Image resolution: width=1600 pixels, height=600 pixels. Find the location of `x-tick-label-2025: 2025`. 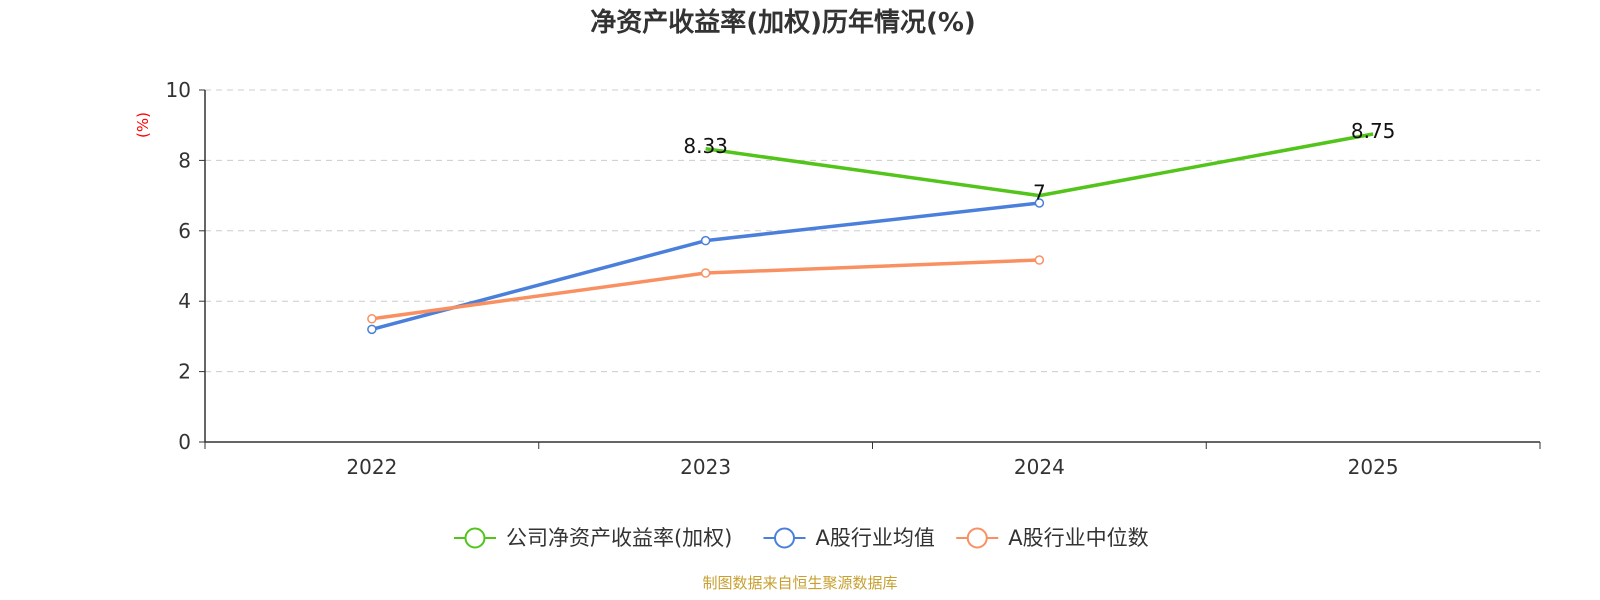

x-tick-label-2025: 2025 is located at coordinates (1373, 467).